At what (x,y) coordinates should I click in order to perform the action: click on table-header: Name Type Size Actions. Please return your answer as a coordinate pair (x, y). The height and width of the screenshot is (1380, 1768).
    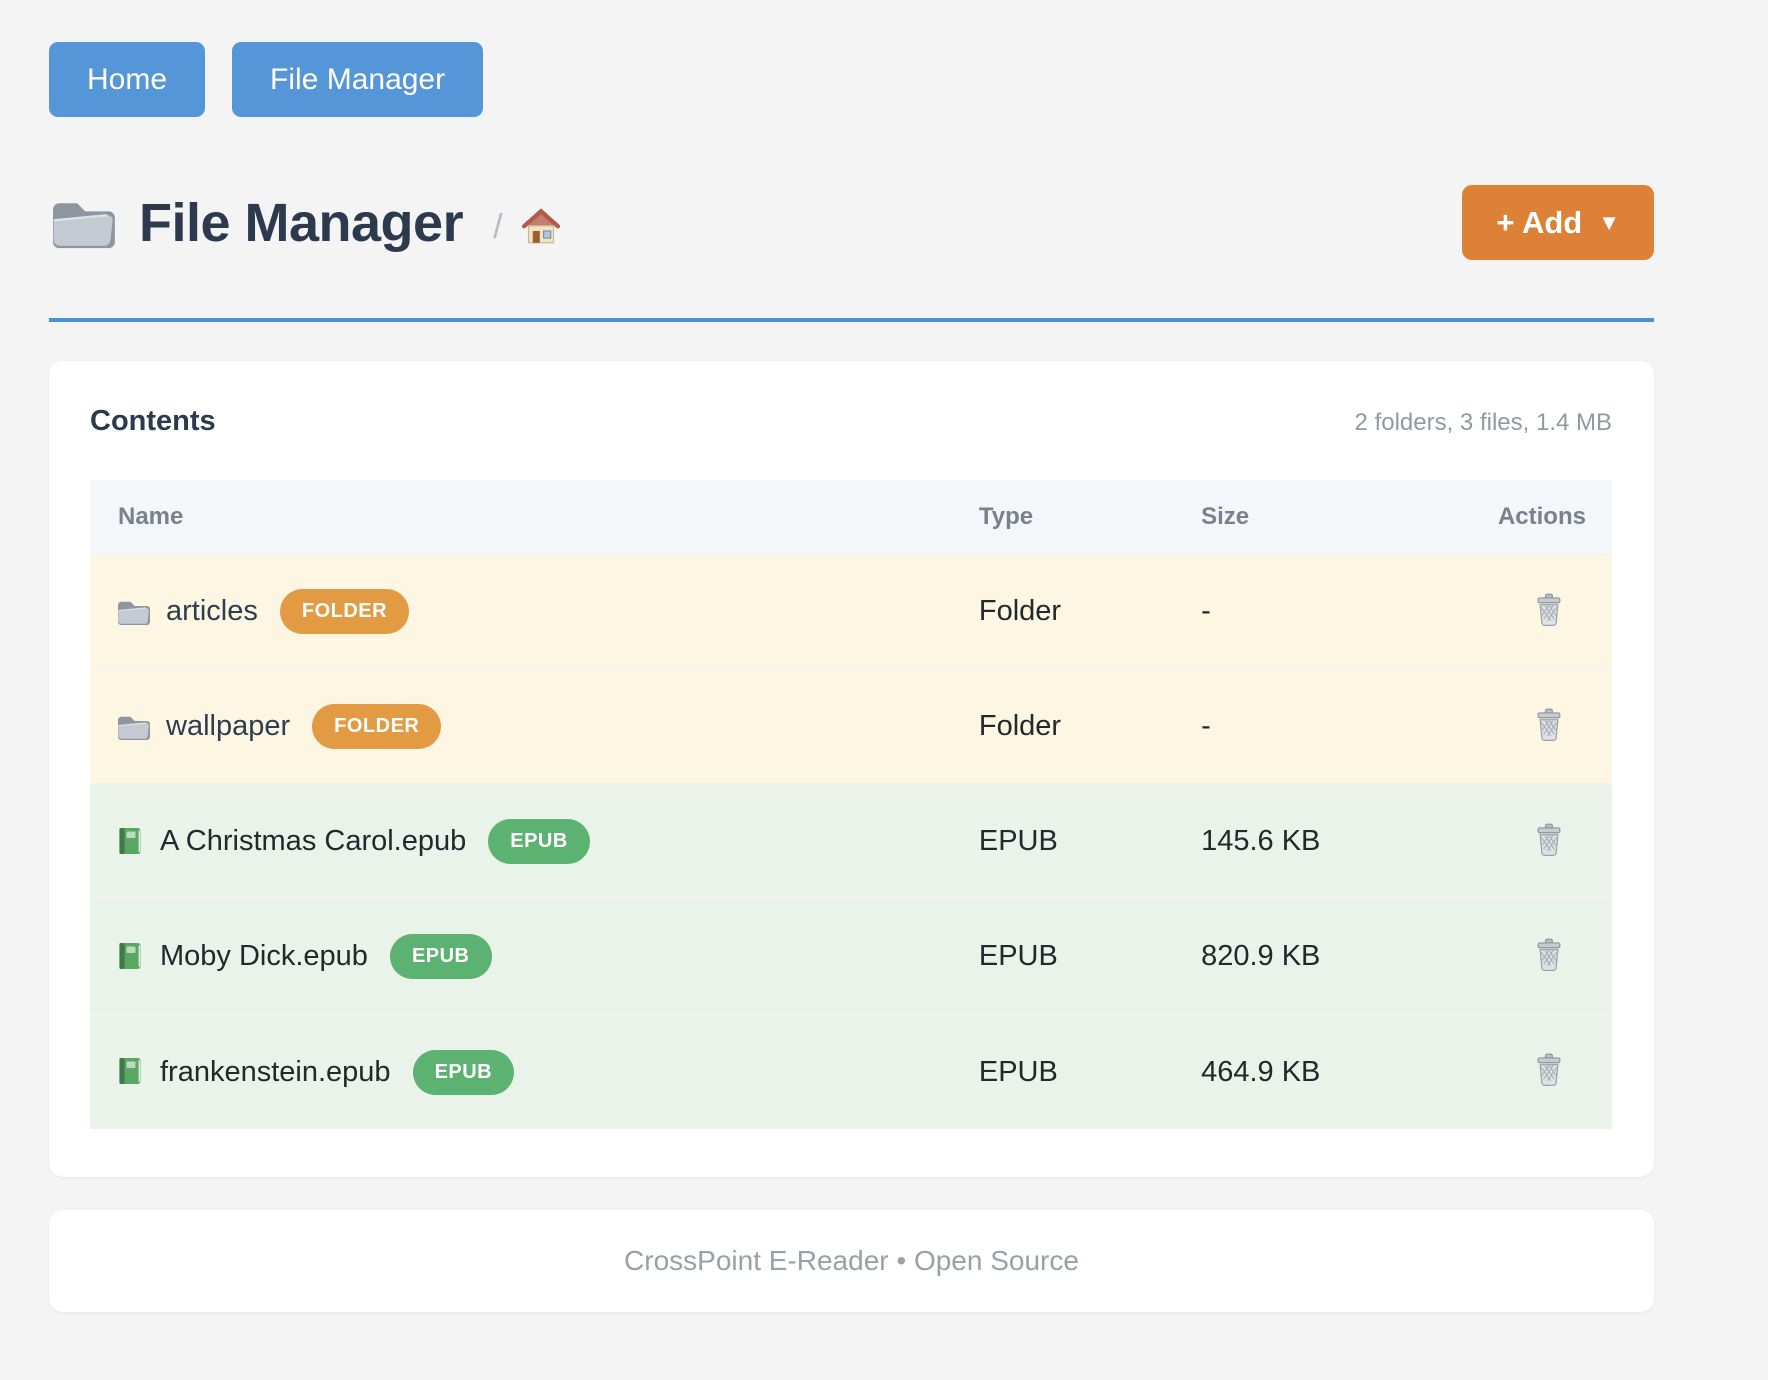
    Looking at the image, I should click on (851, 517).